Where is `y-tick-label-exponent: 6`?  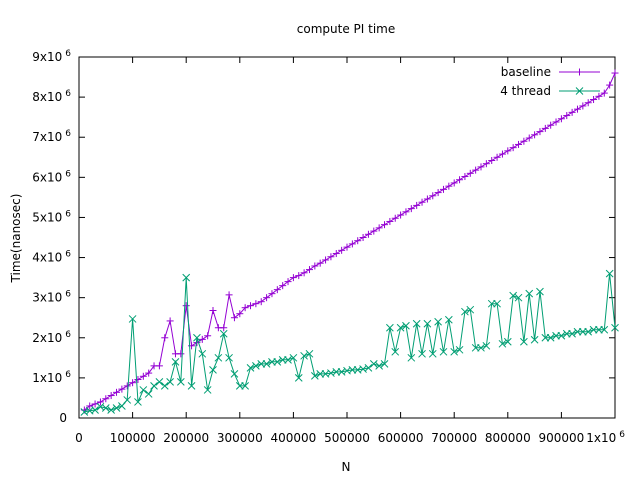
y-tick-label-exponent: 6 is located at coordinates (68, 54).